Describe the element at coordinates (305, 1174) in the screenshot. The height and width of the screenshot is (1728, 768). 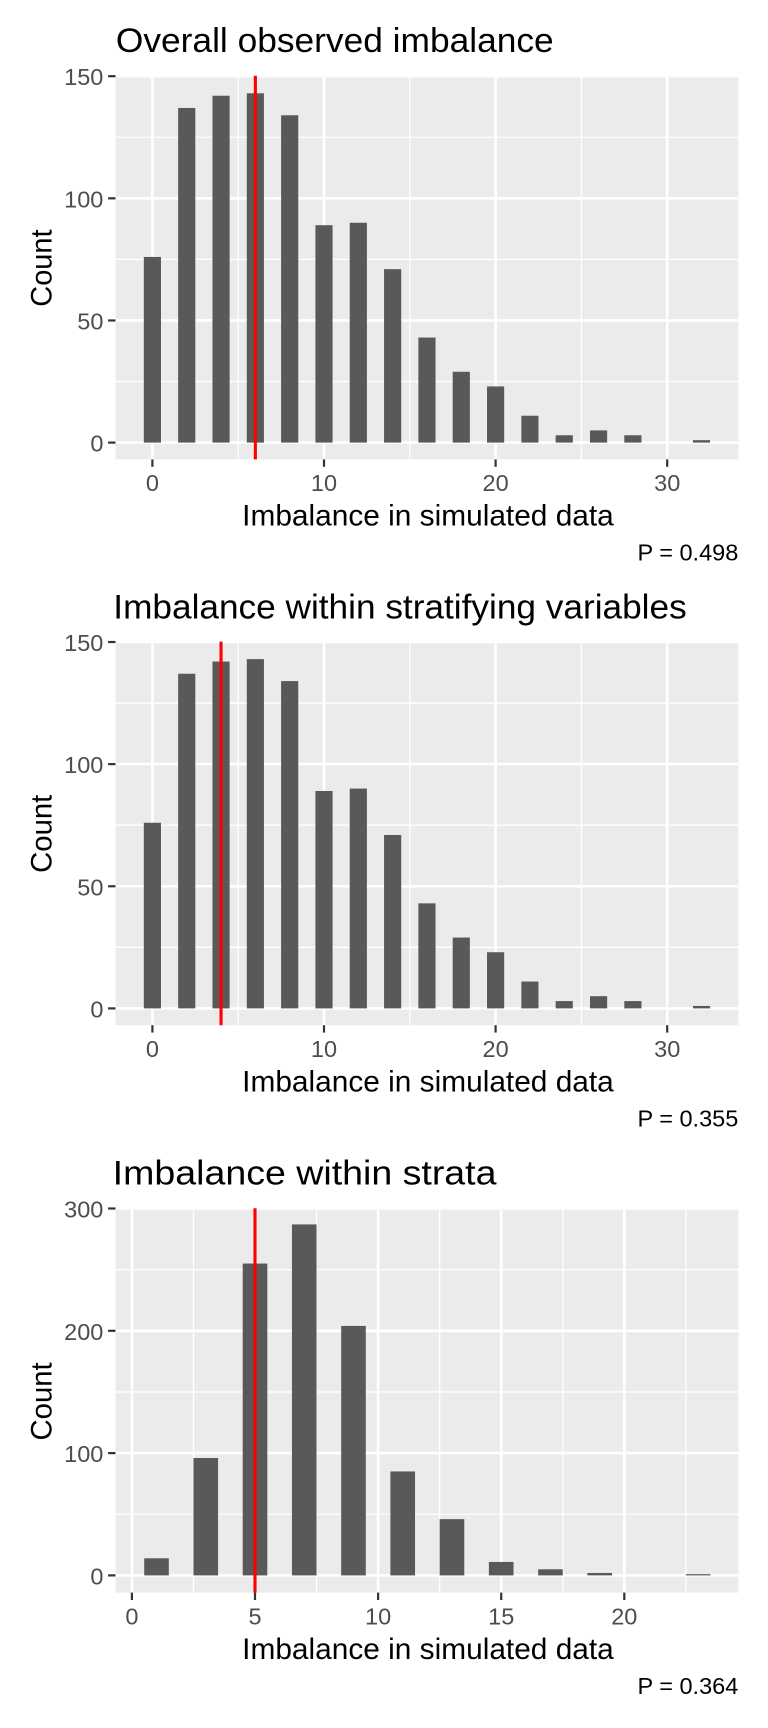
I see `svg-text: Imbalance within strata` at that location.